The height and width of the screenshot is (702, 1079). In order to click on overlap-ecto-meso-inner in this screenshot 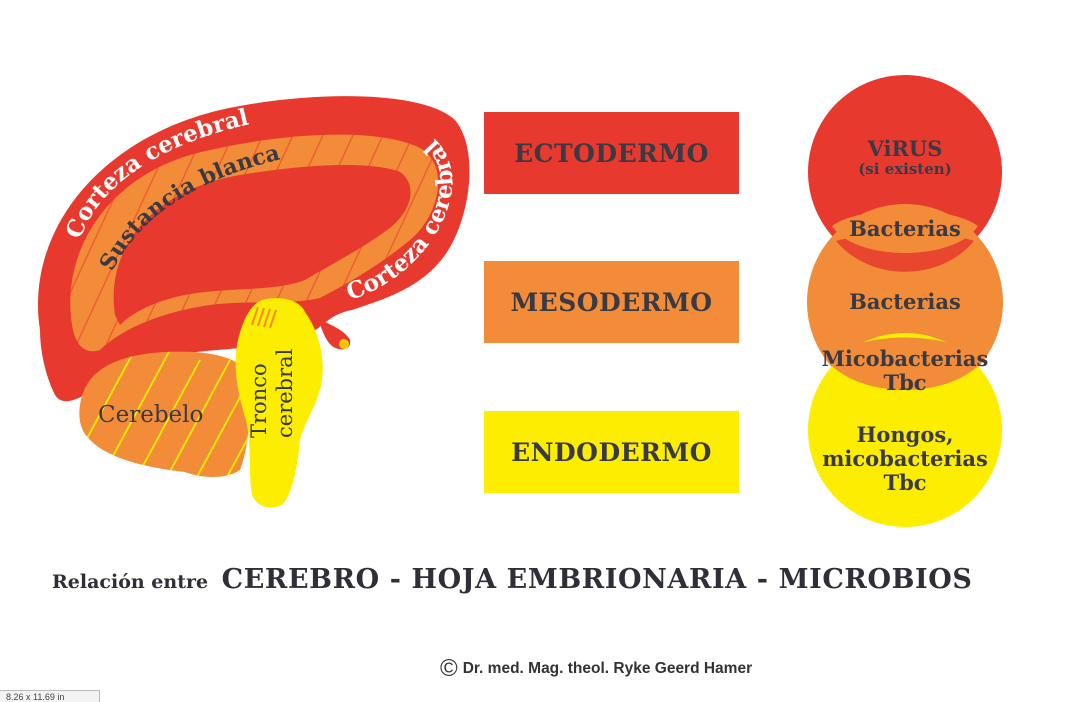, I will do `click(905, 231)`.